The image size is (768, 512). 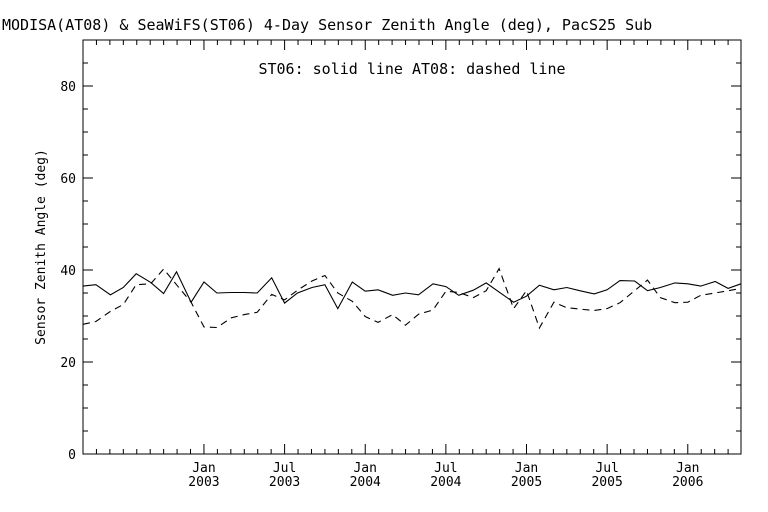 I want to click on y-tick-label: 0, so click(x=72, y=455).